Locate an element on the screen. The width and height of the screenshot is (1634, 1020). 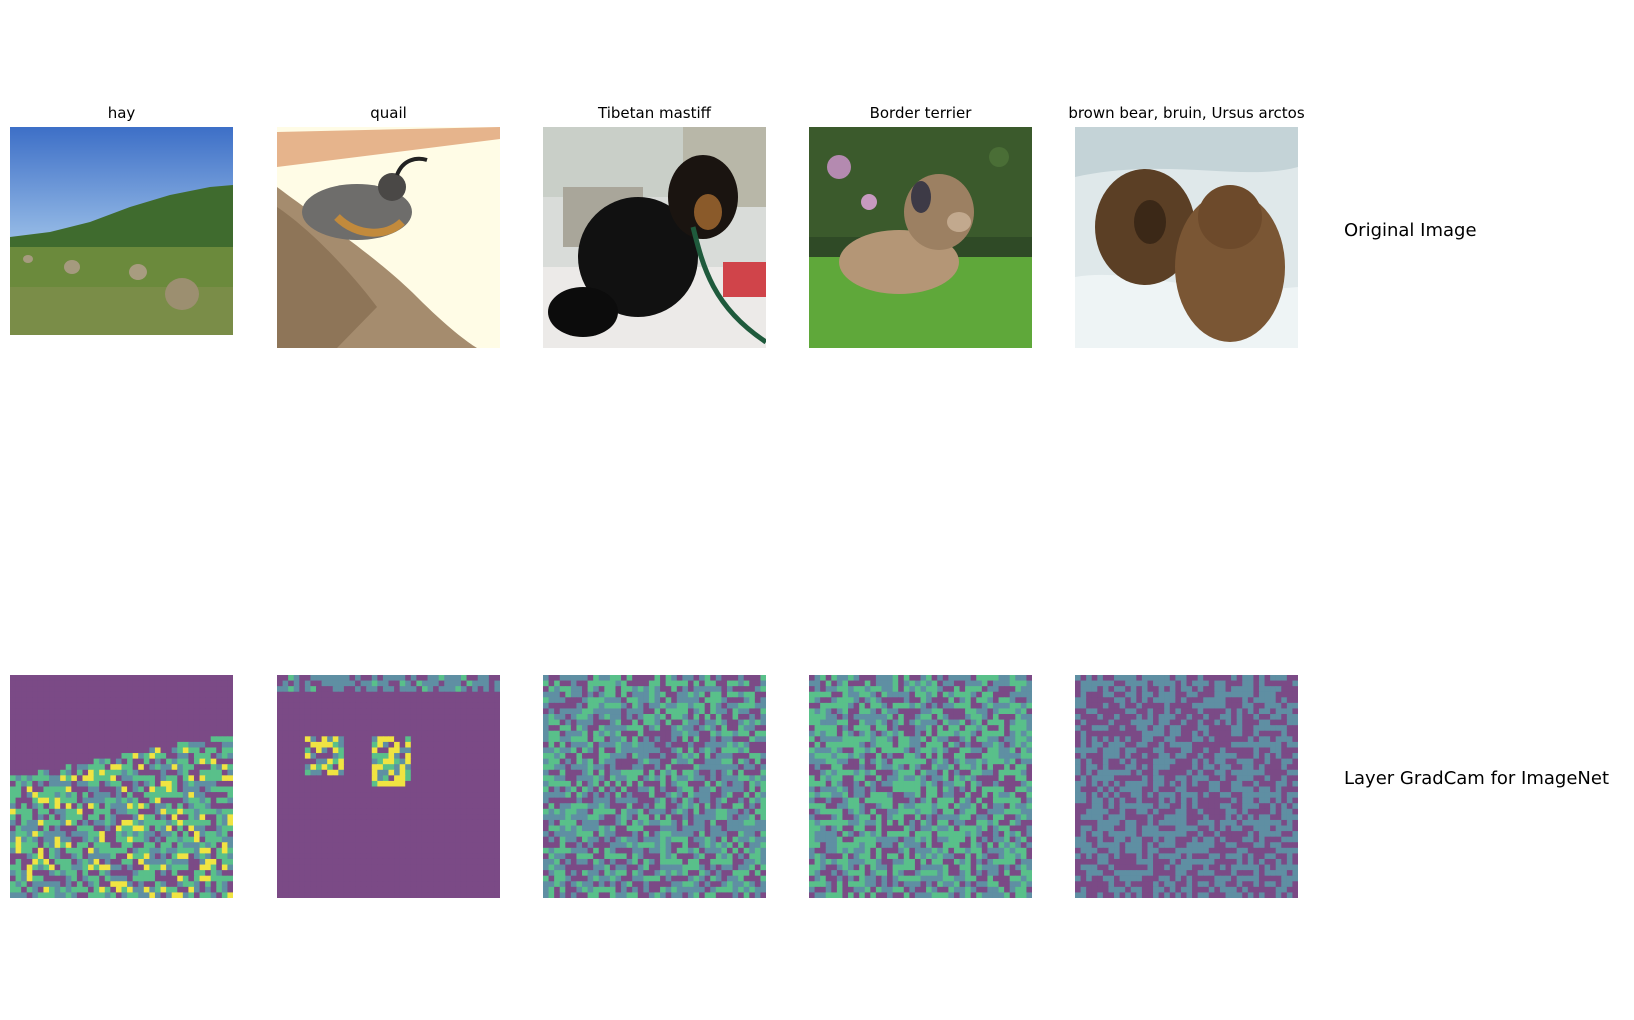
image-border-terrier is located at coordinates (920, 237).